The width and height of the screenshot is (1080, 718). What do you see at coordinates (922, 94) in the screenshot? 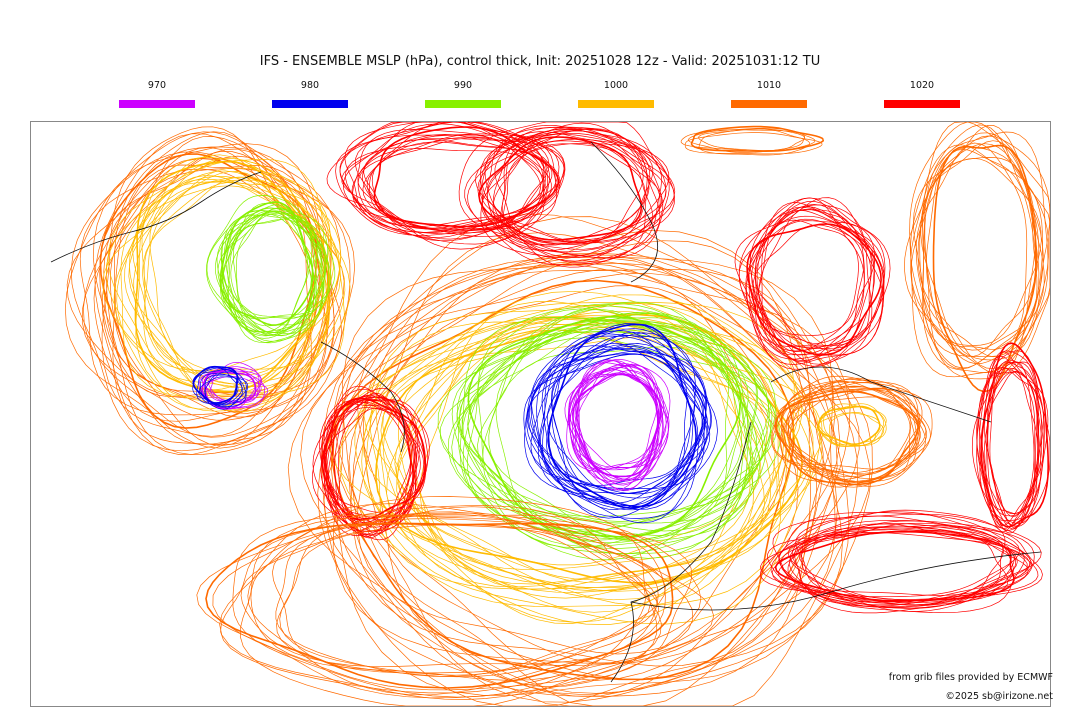
I see `legend-item-1020: 1020` at bounding box center [922, 94].